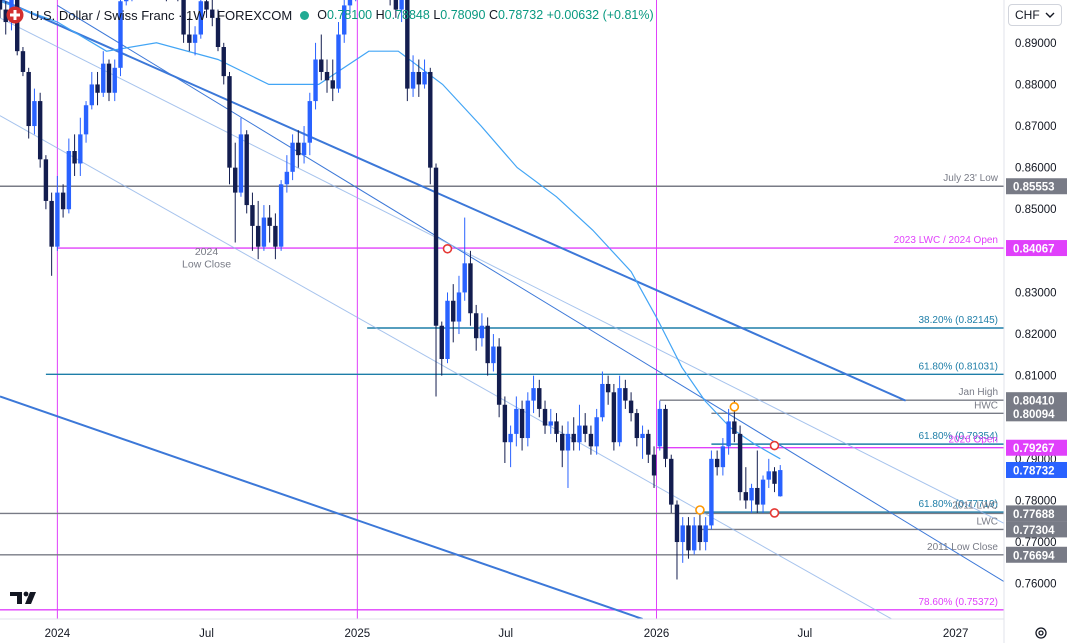 This screenshot has height=643, width=1067. Describe the element at coordinates (1036, 127) in the screenshot. I see `y-tick-label: 0.87000` at that location.